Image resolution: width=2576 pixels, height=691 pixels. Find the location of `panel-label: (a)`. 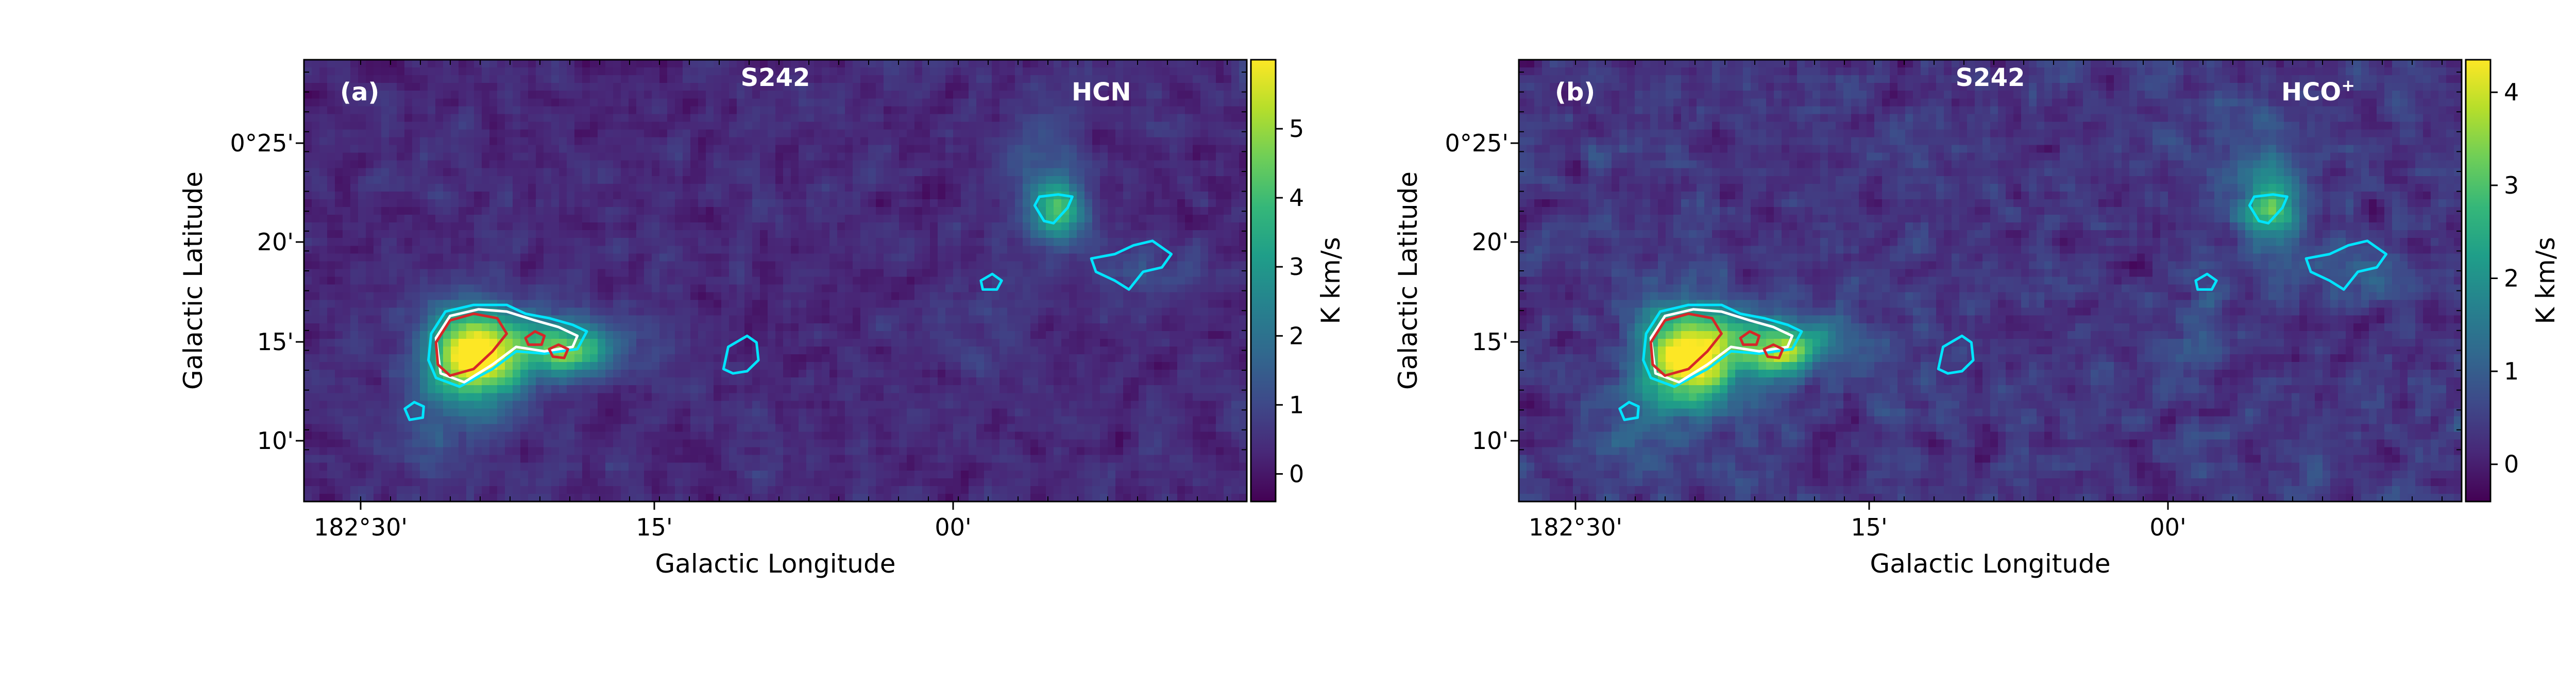

panel-label: (a) is located at coordinates (359, 93).